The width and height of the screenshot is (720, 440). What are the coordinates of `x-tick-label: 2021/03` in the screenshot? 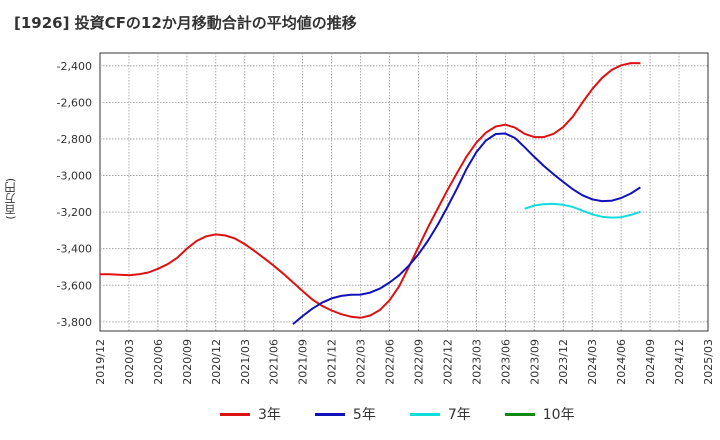 It's located at (245, 362).